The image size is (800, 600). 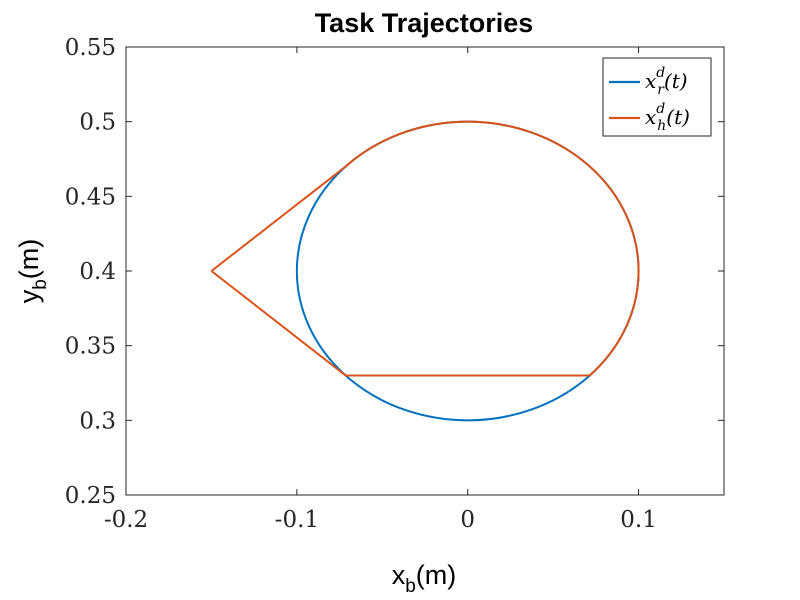 I want to click on legend-box, so click(x=657, y=97).